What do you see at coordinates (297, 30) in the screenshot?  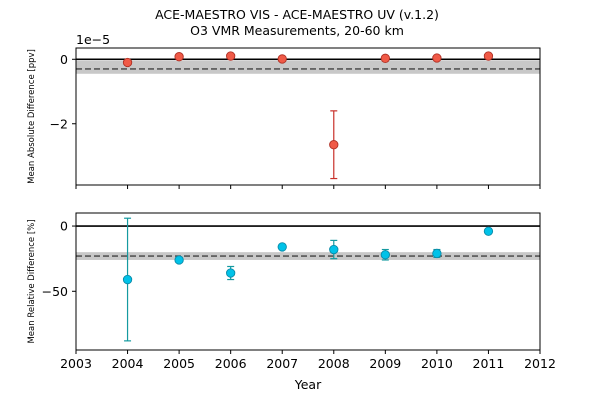 I see `chart-title-line-2: O3 VMR Measurements, 20-60 km` at bounding box center [297, 30].